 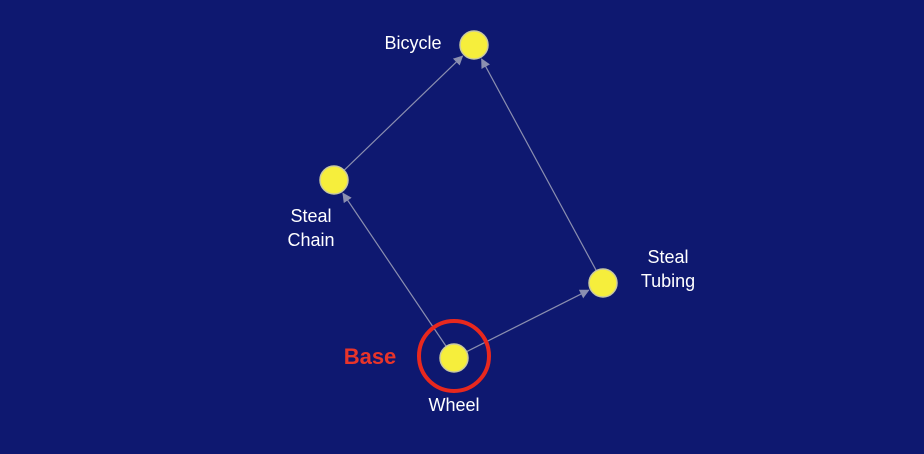 What do you see at coordinates (454, 379) in the screenshot?
I see `node-wheel: Wheel` at bounding box center [454, 379].